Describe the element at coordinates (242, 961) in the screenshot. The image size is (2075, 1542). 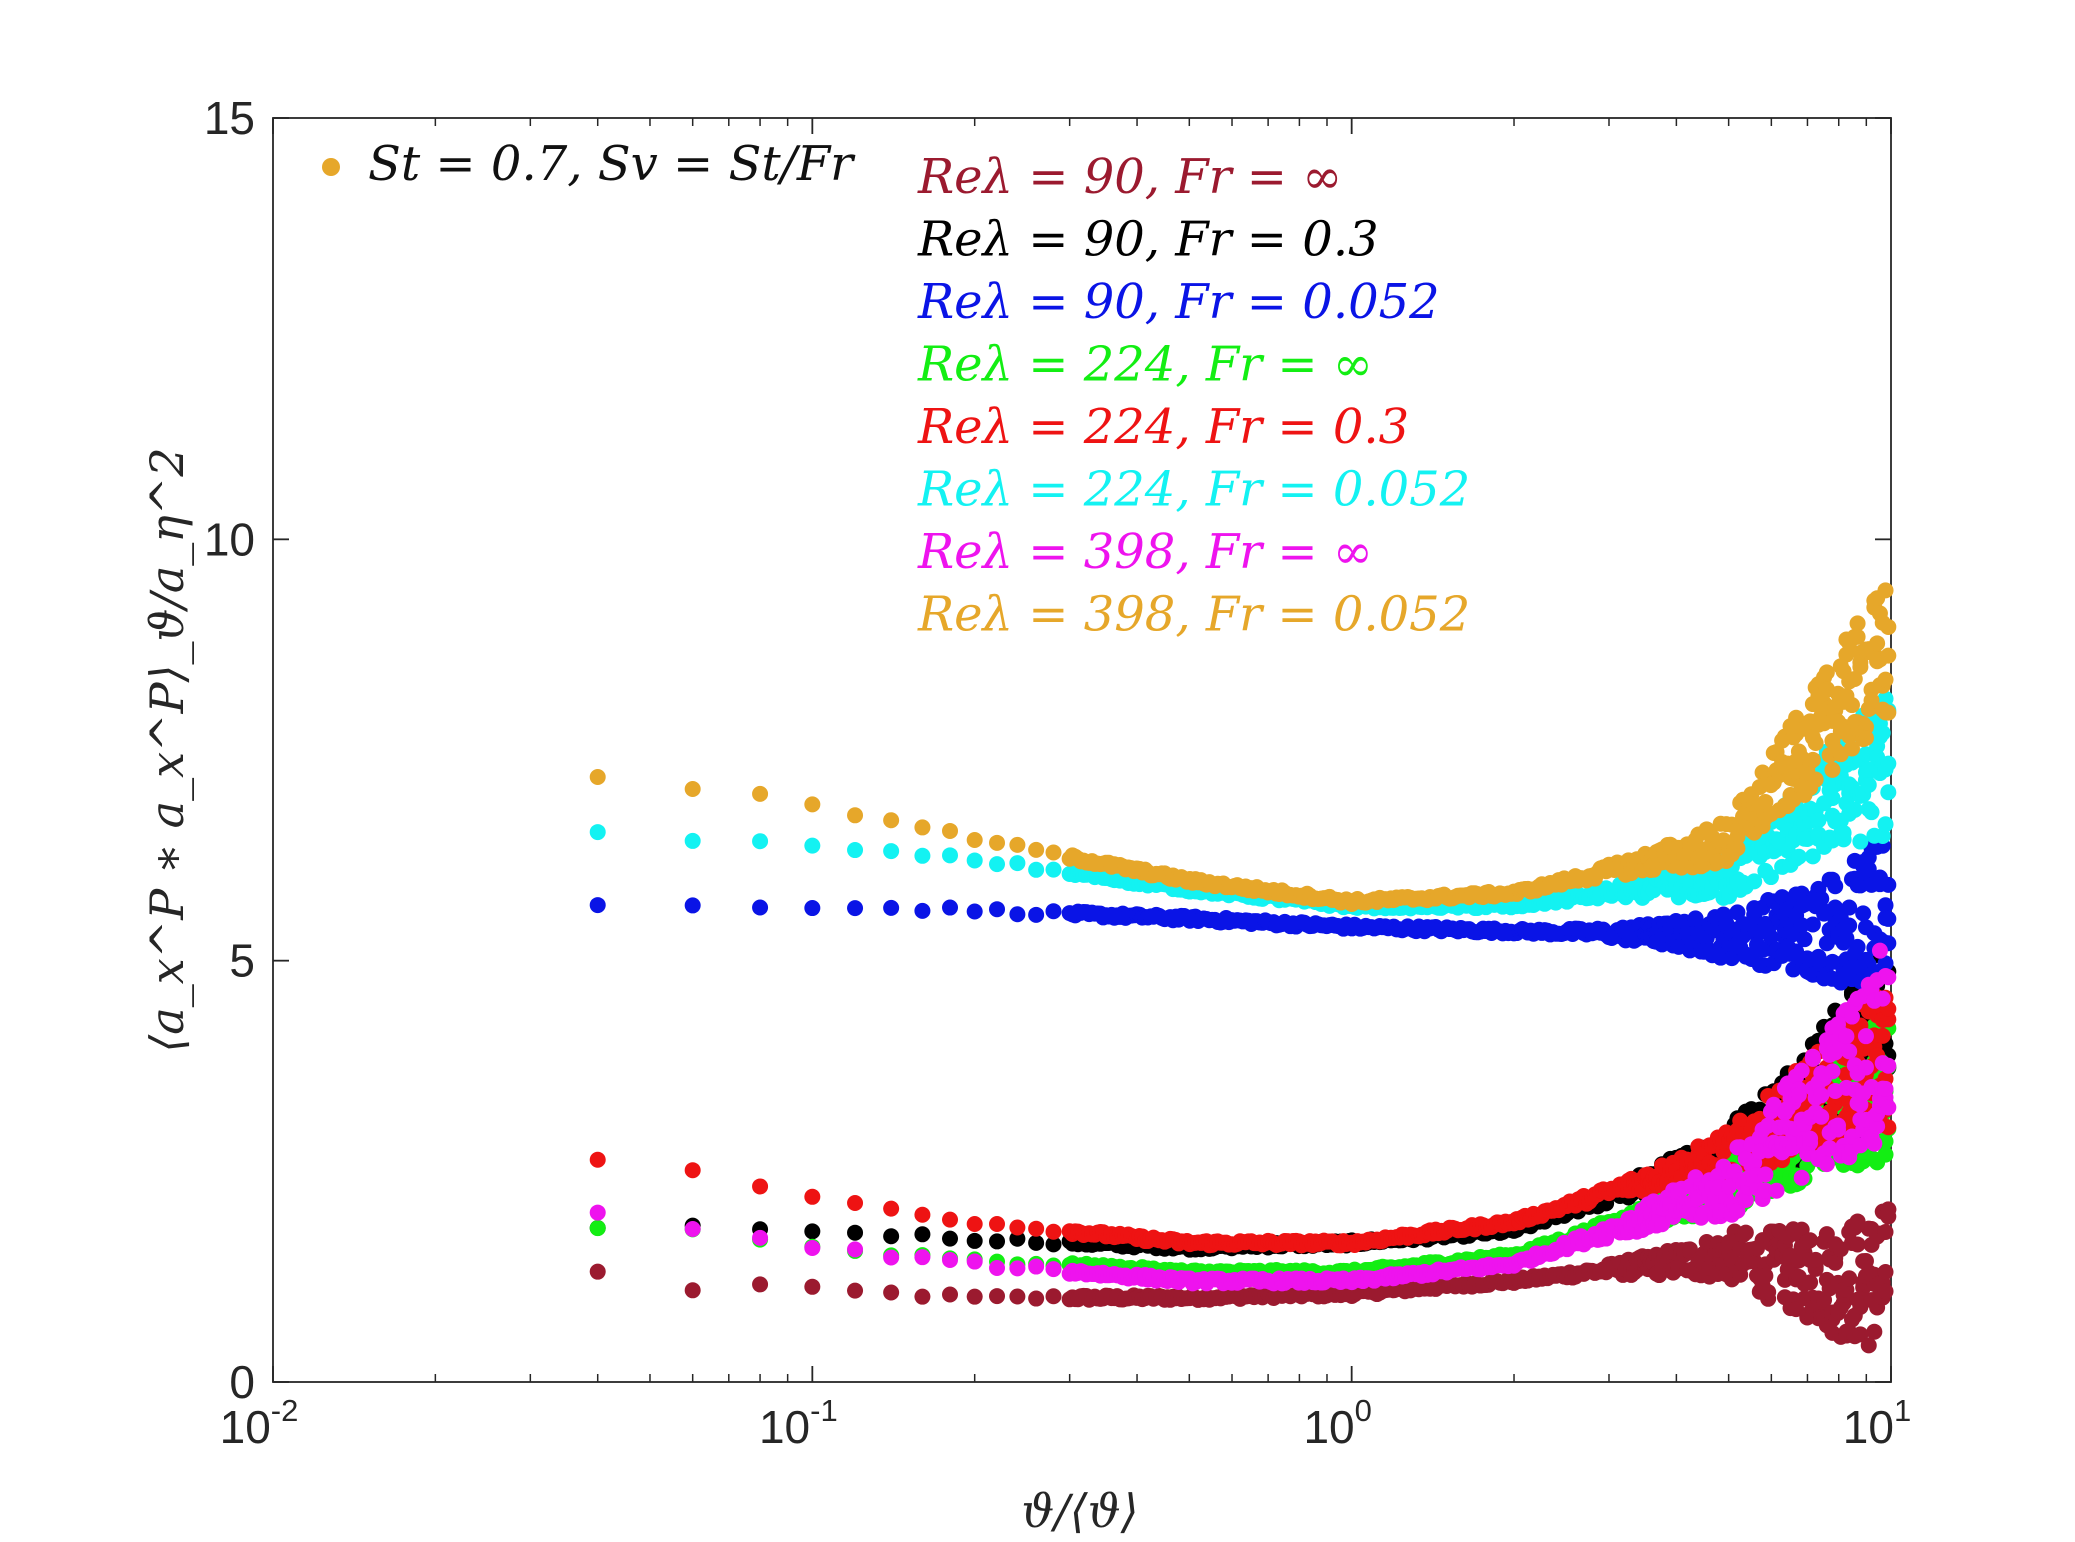
I see `y-tick-label: 5` at that location.